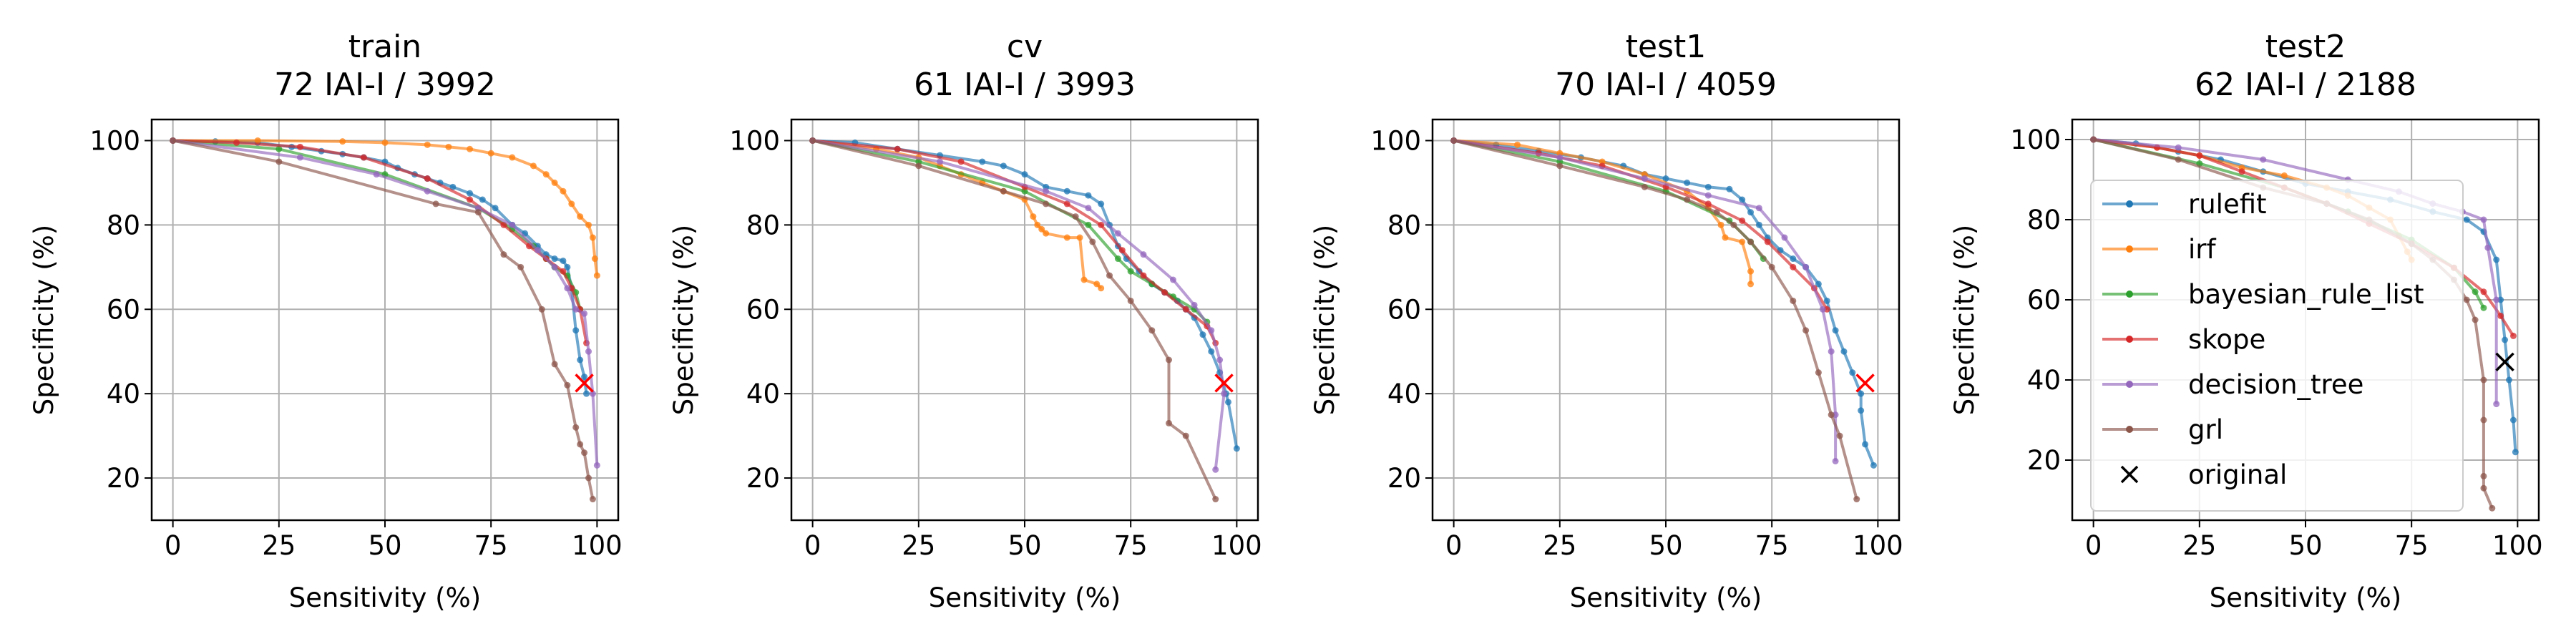 The image size is (2576, 644). I want to click on legend-label: irf, so click(2202, 249).